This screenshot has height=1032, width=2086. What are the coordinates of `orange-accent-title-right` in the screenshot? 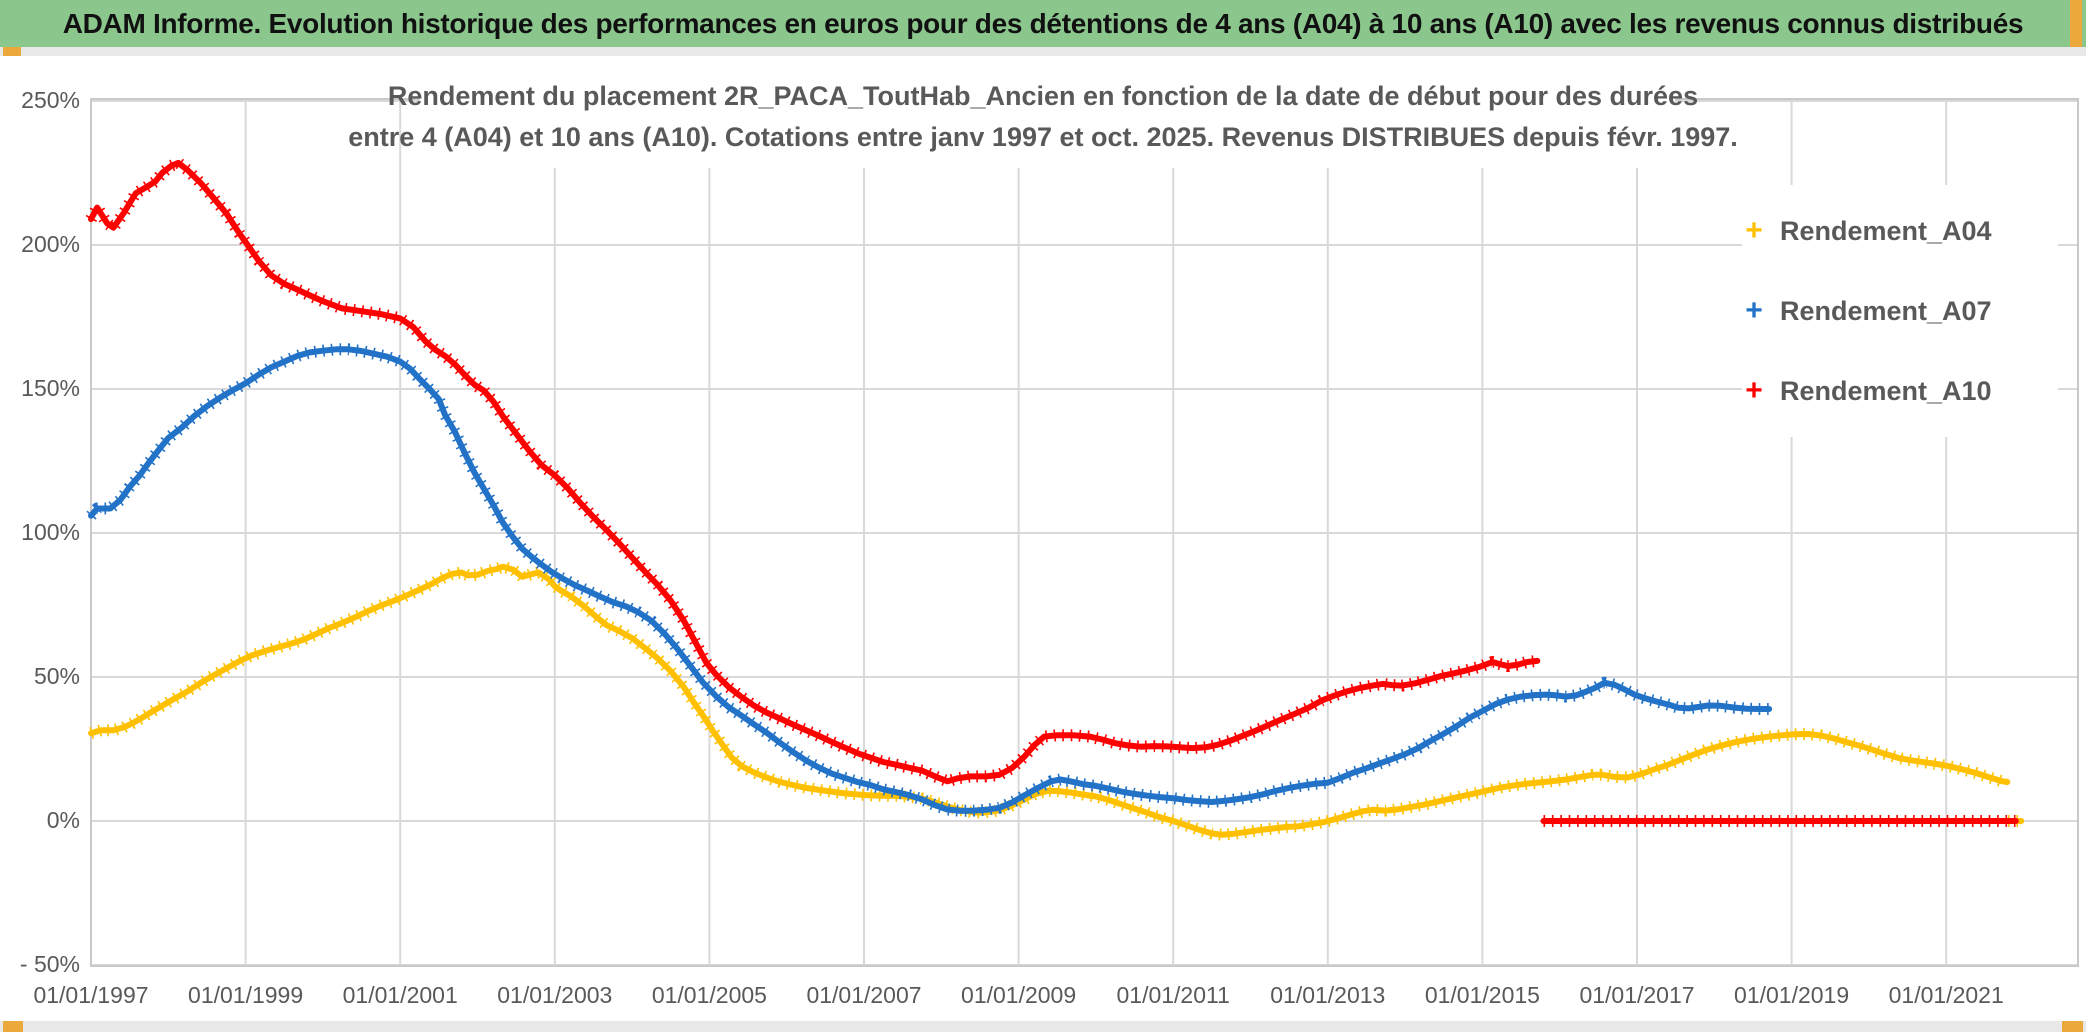 It's located at (2076, 23).